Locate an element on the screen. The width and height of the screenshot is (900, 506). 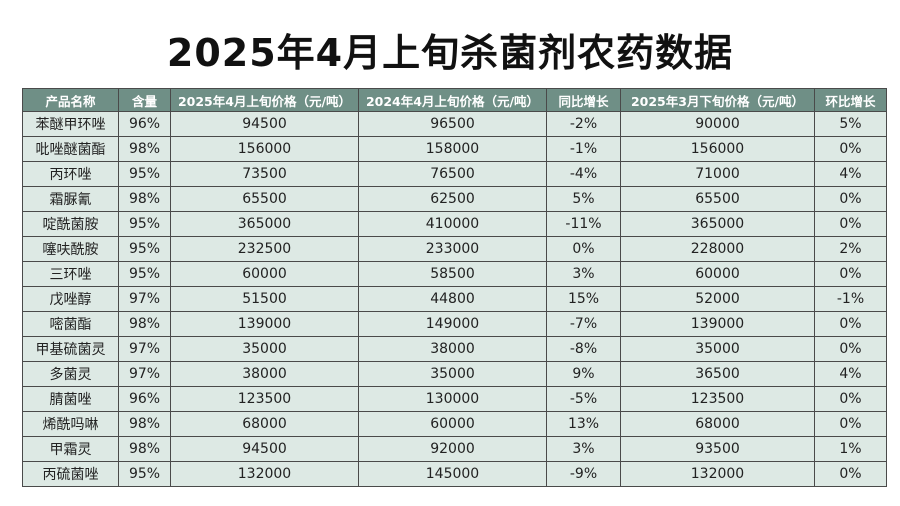
cell-price-2024-apr: 96500 is located at coordinates (452, 124).